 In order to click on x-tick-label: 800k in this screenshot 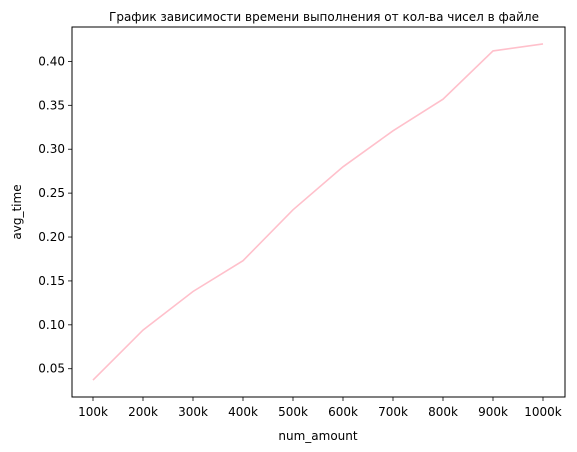, I will do `click(443, 412)`.